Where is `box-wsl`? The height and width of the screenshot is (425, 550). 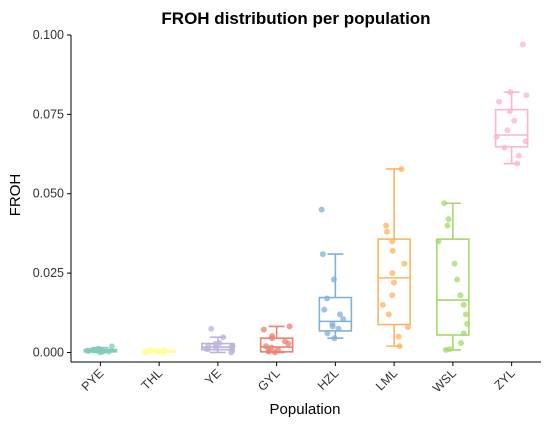
box-wsl is located at coordinates (453, 276).